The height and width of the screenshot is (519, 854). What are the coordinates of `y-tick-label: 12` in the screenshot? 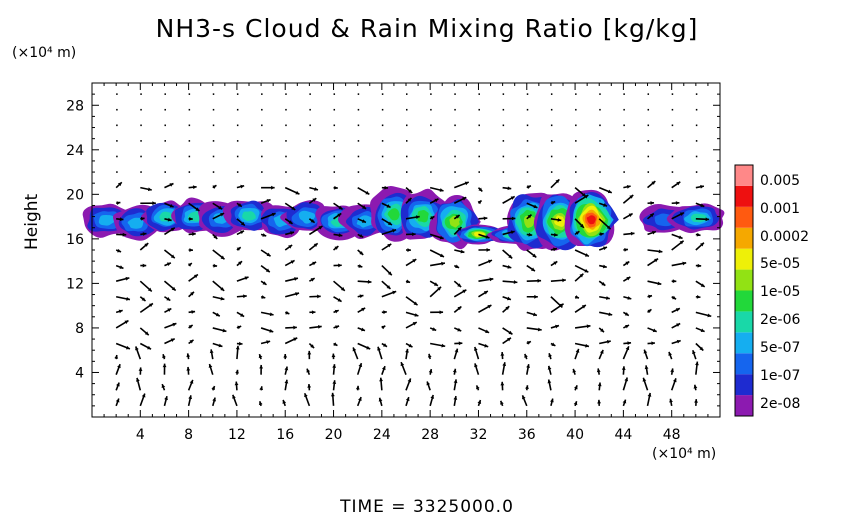 It's located at (75, 284).